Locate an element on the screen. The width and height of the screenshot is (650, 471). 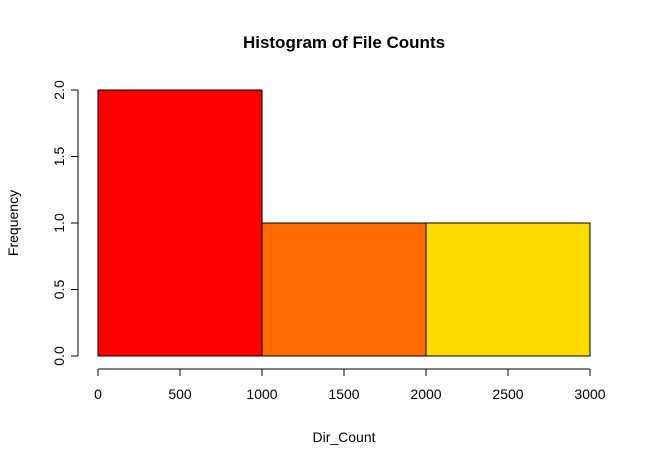
y-tick-label: 1.5 is located at coordinates (59, 157).